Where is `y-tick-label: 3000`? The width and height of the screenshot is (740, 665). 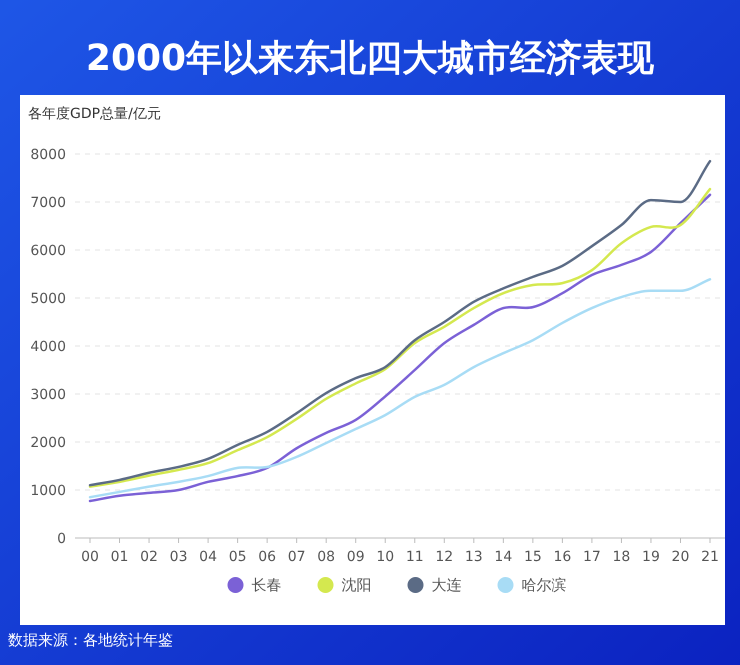
y-tick-label: 3000 is located at coordinates (48, 395).